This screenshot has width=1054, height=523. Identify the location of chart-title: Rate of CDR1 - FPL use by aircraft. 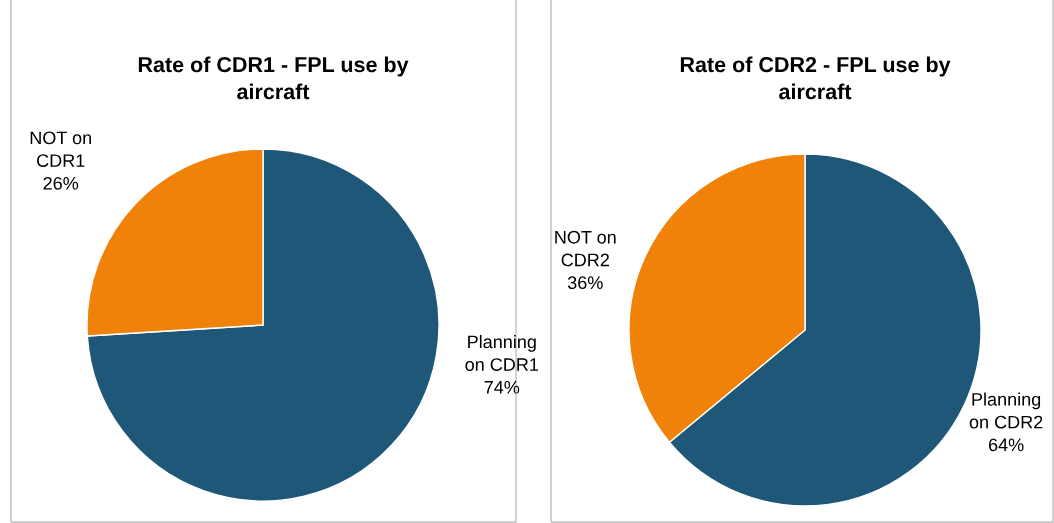
(273, 78).